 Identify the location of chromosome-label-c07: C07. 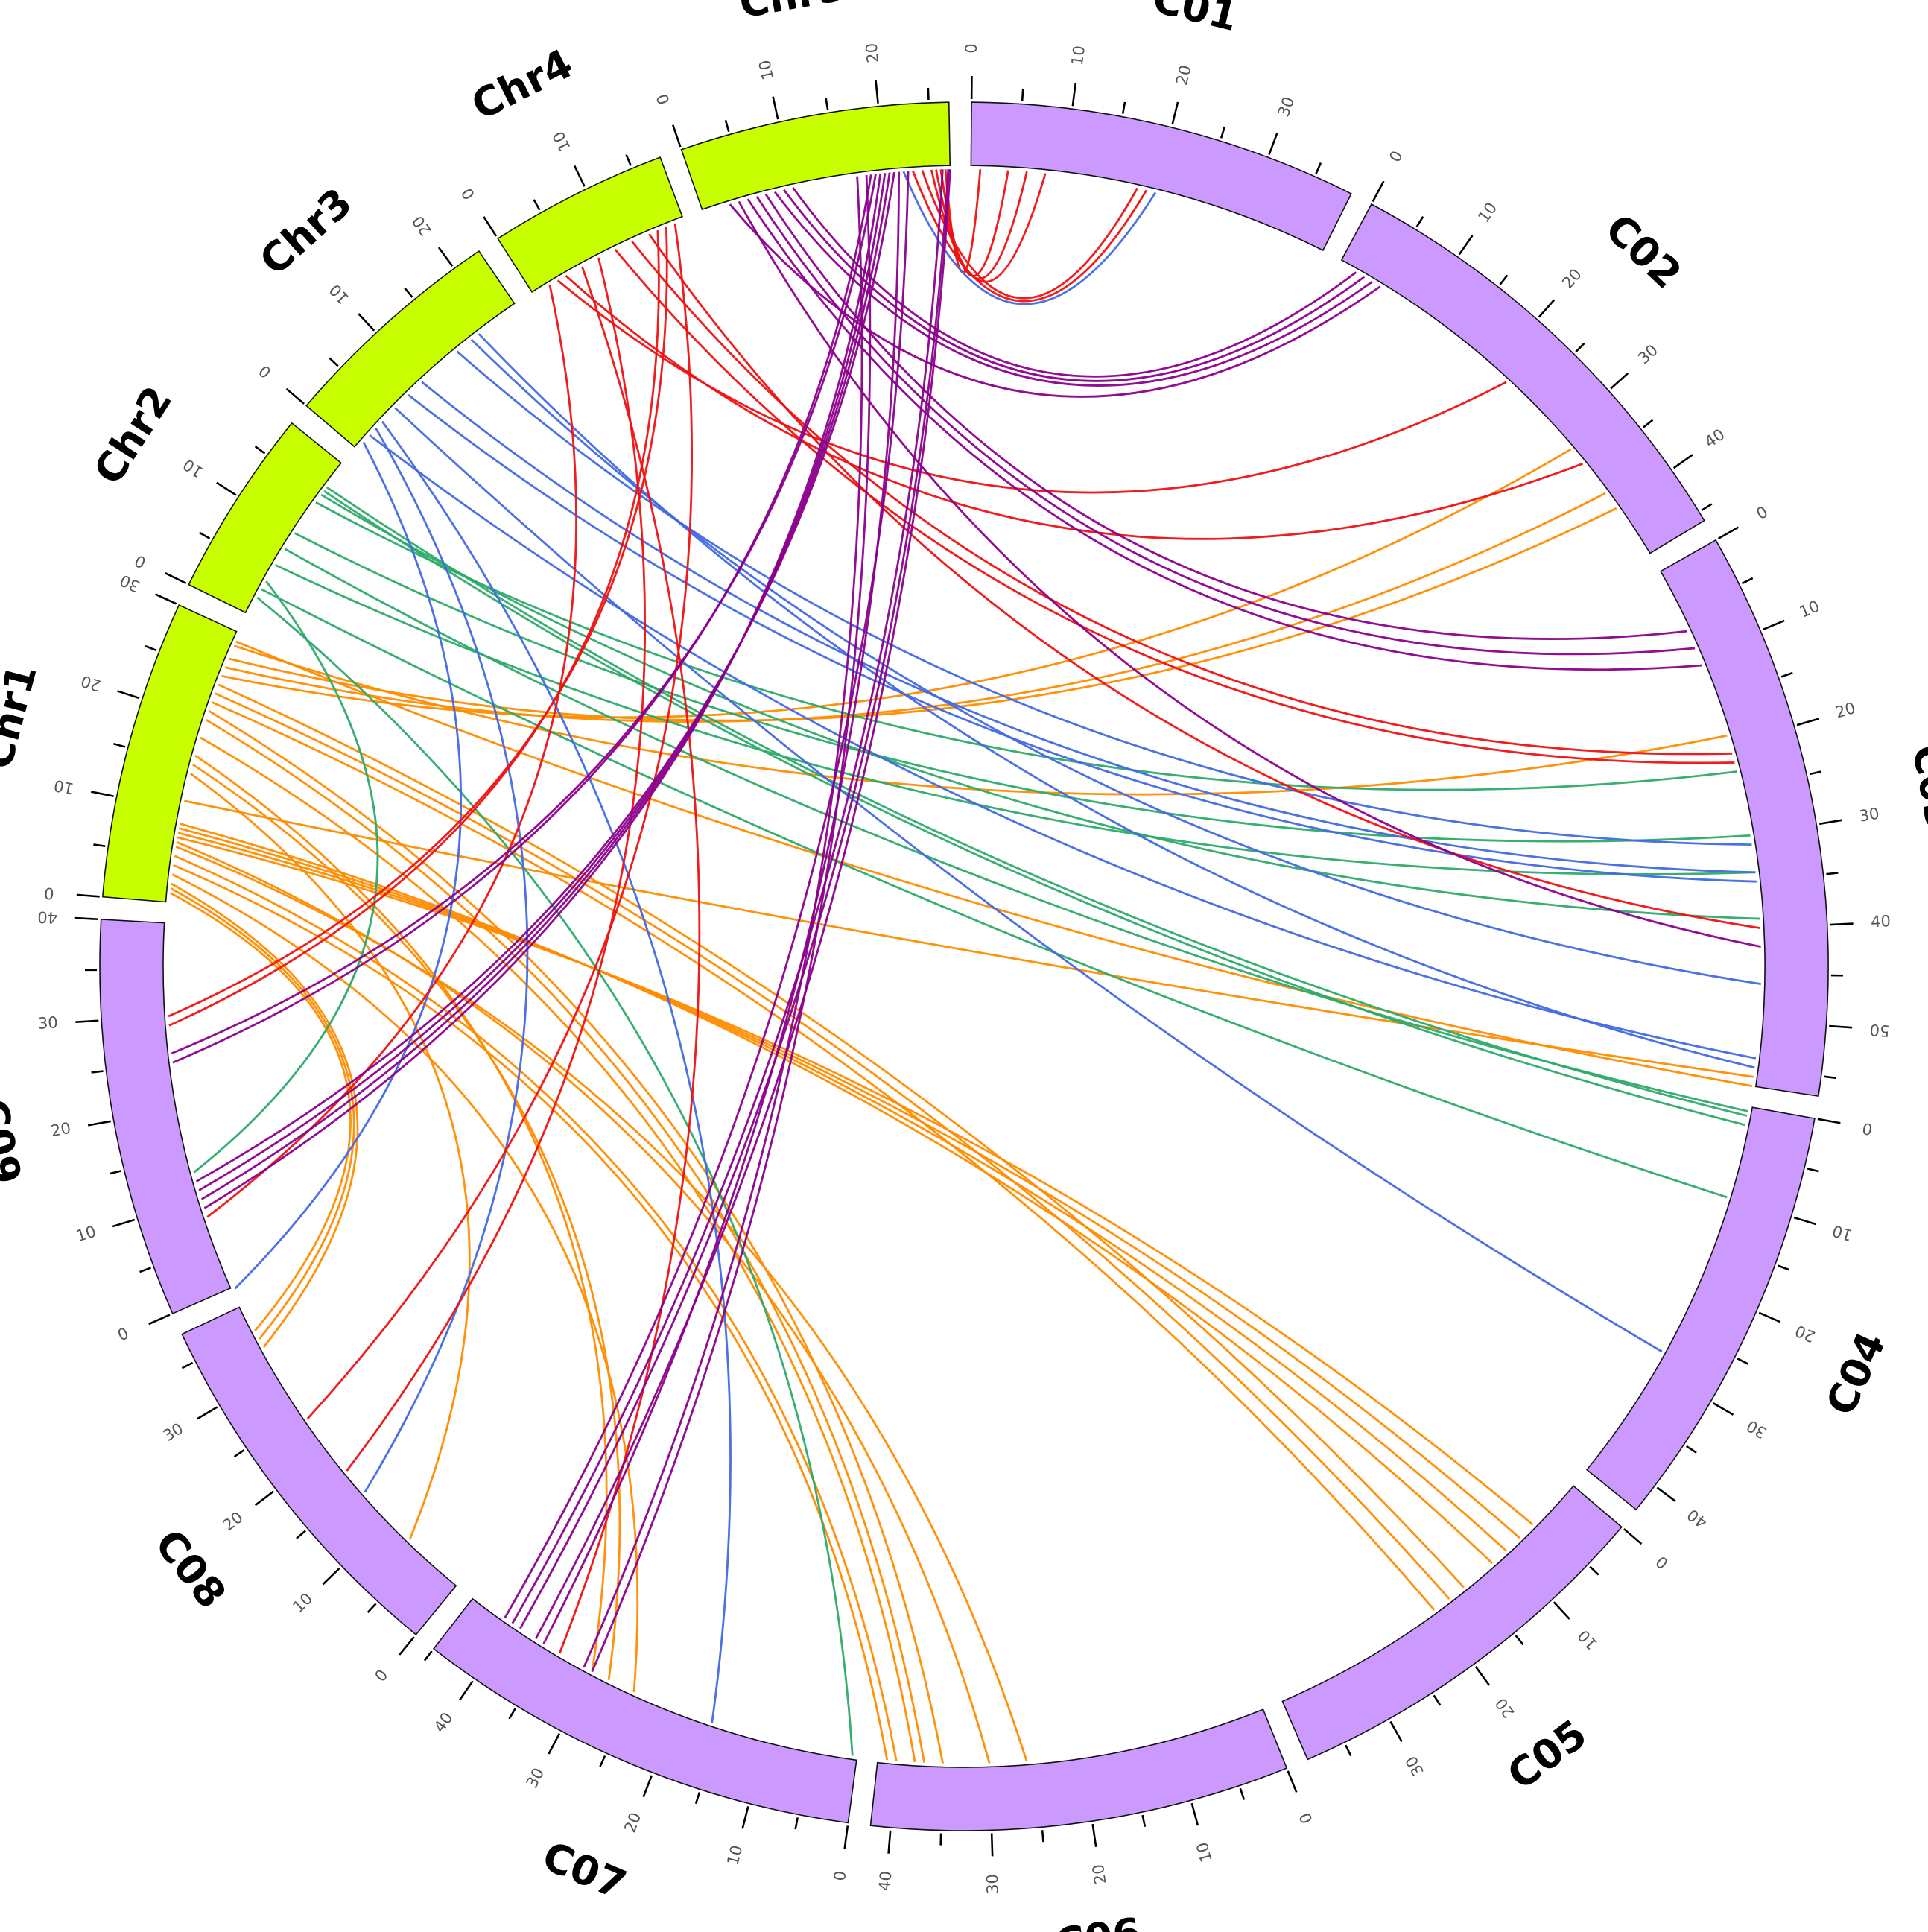
(584, 1870).